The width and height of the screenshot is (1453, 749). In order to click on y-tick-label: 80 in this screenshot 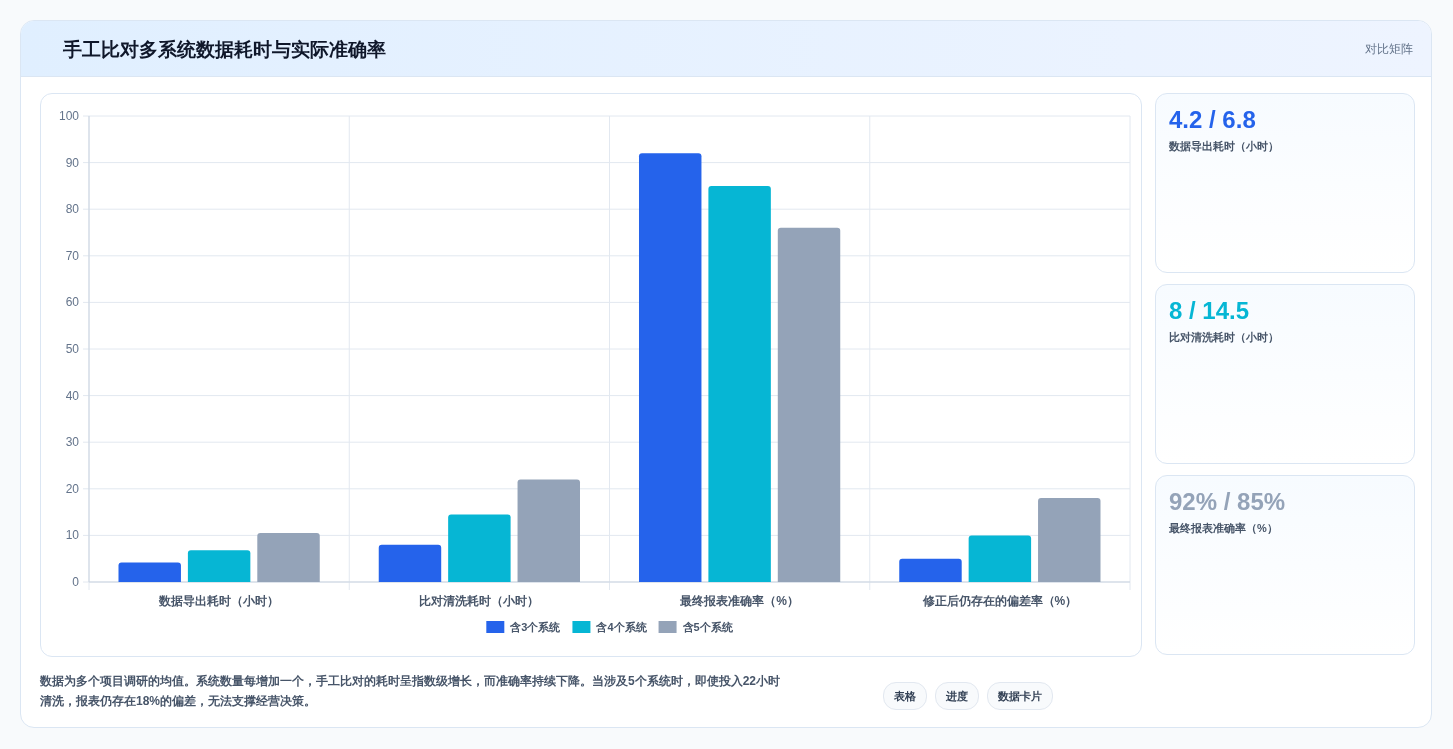, I will do `click(72, 209)`.